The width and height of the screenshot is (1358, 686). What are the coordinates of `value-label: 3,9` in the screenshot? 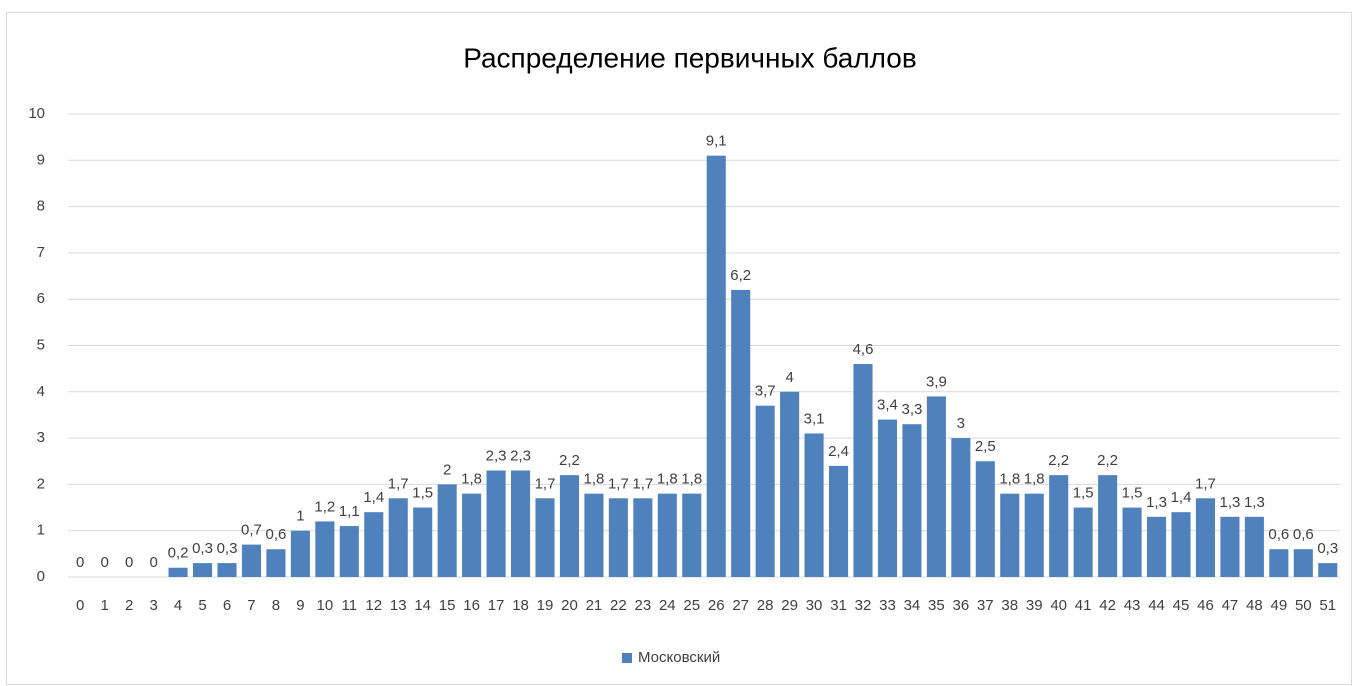 It's located at (936, 381).